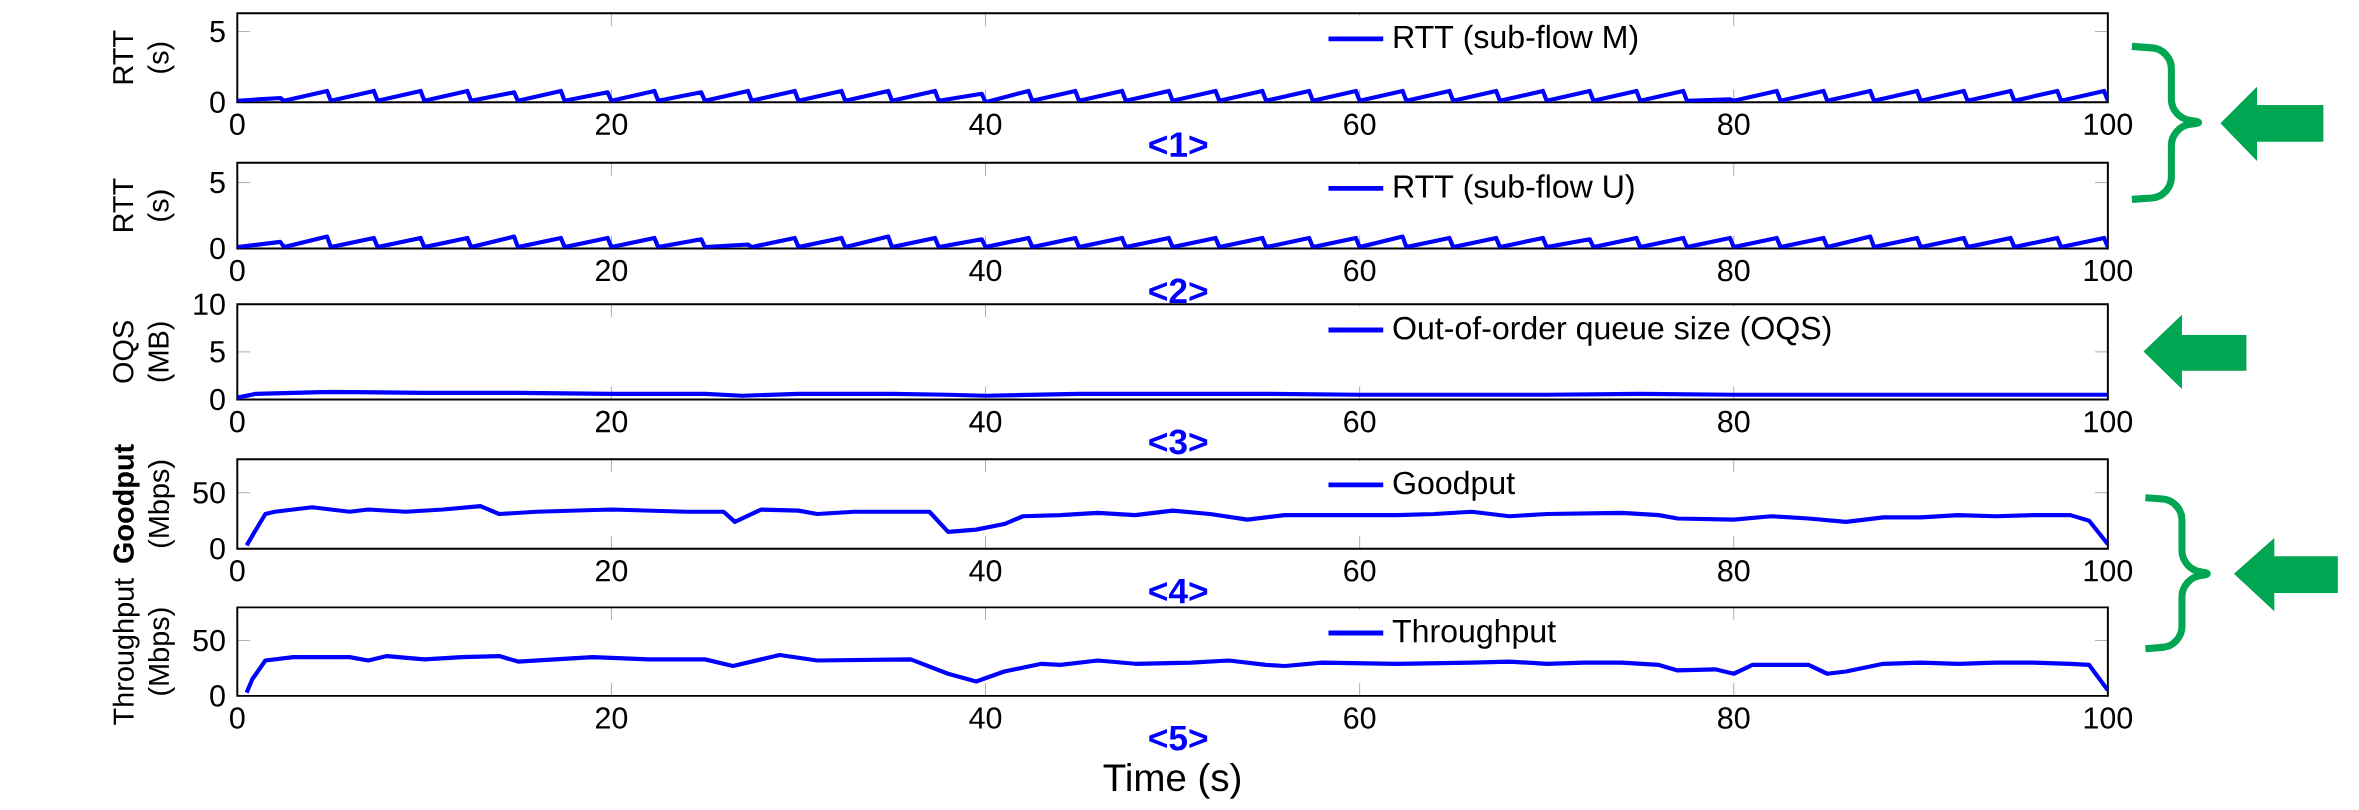  What do you see at coordinates (143, 651) in the screenshot?
I see `y-axis-title: Throughput (Mbps)` at bounding box center [143, 651].